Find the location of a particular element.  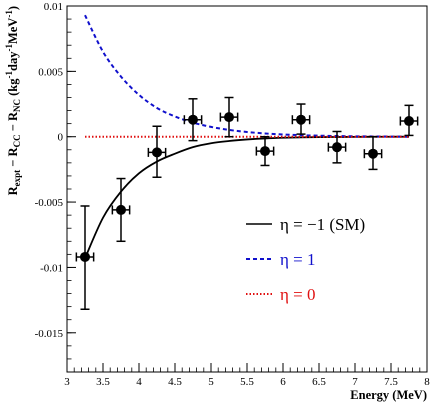

x-tick-label: 6 is located at coordinates (283, 382).